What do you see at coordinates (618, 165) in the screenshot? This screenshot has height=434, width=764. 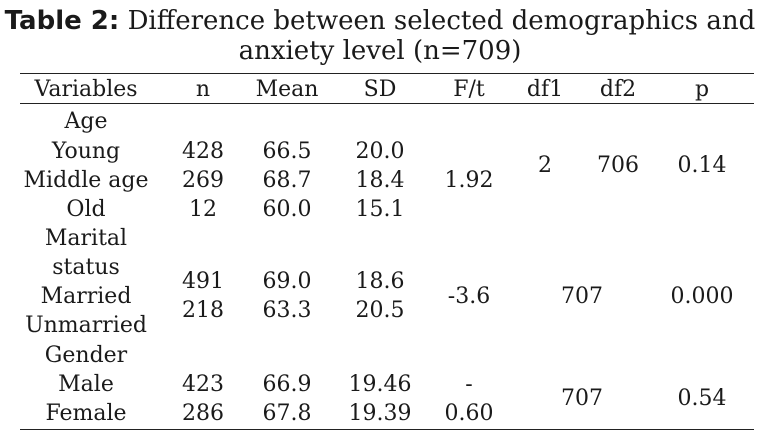 I see `age-df2-value: 706` at bounding box center [618, 165].